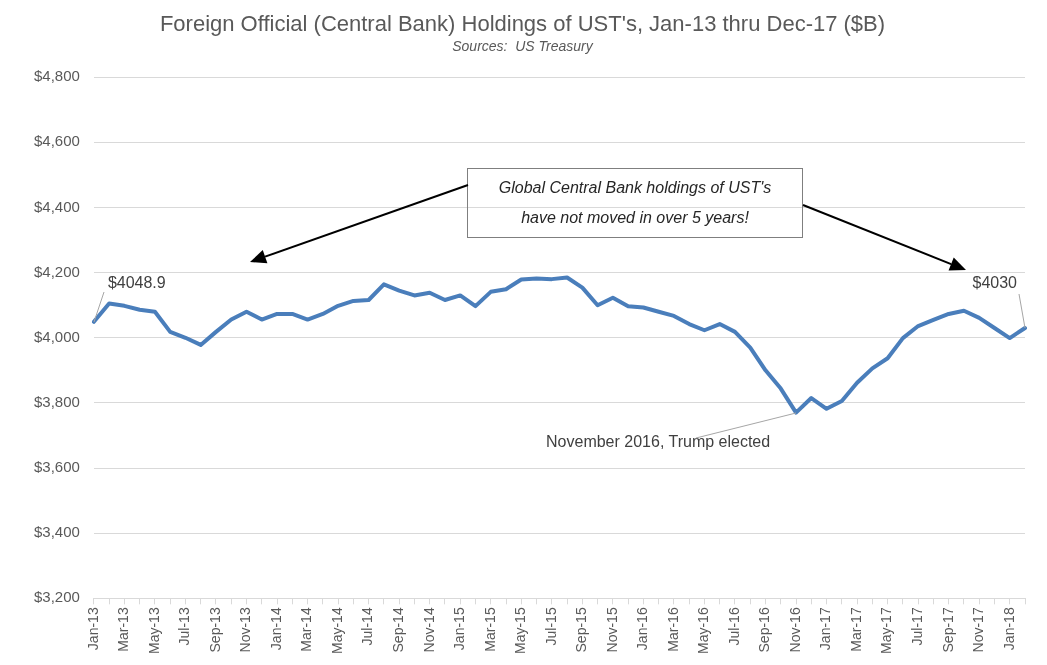 The height and width of the screenshot is (665, 1047). I want to click on annotation: $4030, so click(995, 283).